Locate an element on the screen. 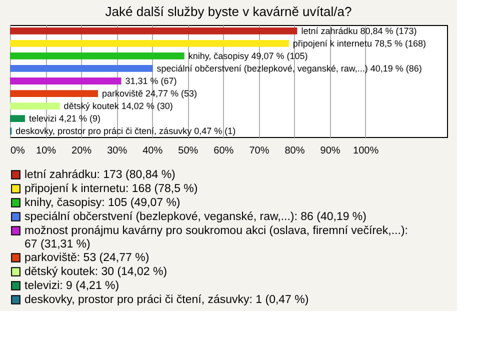  data-label: deskovky, prostor pro práci či čtení, zásuvky 0,47 % (1) is located at coordinates (126, 131).